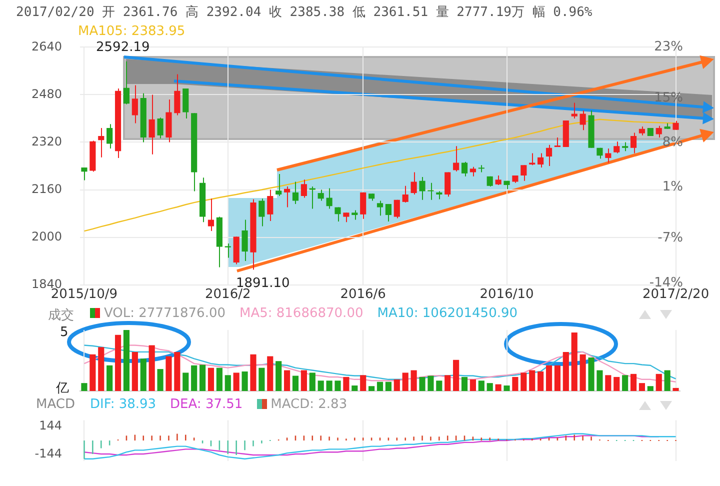 This screenshot has height=486, width=720. What do you see at coordinates (676, 294) in the screenshot?
I see `x-tick-label: 2017/2/20` at bounding box center [676, 294].